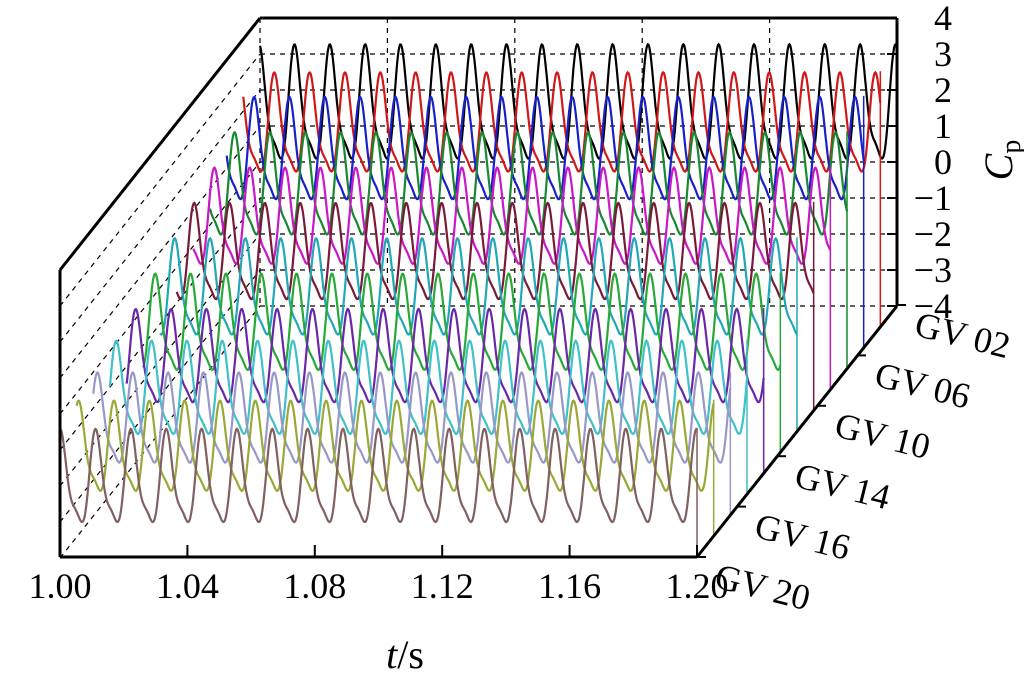  I want to click on x-tick-label: 1.16, so click(569, 586).